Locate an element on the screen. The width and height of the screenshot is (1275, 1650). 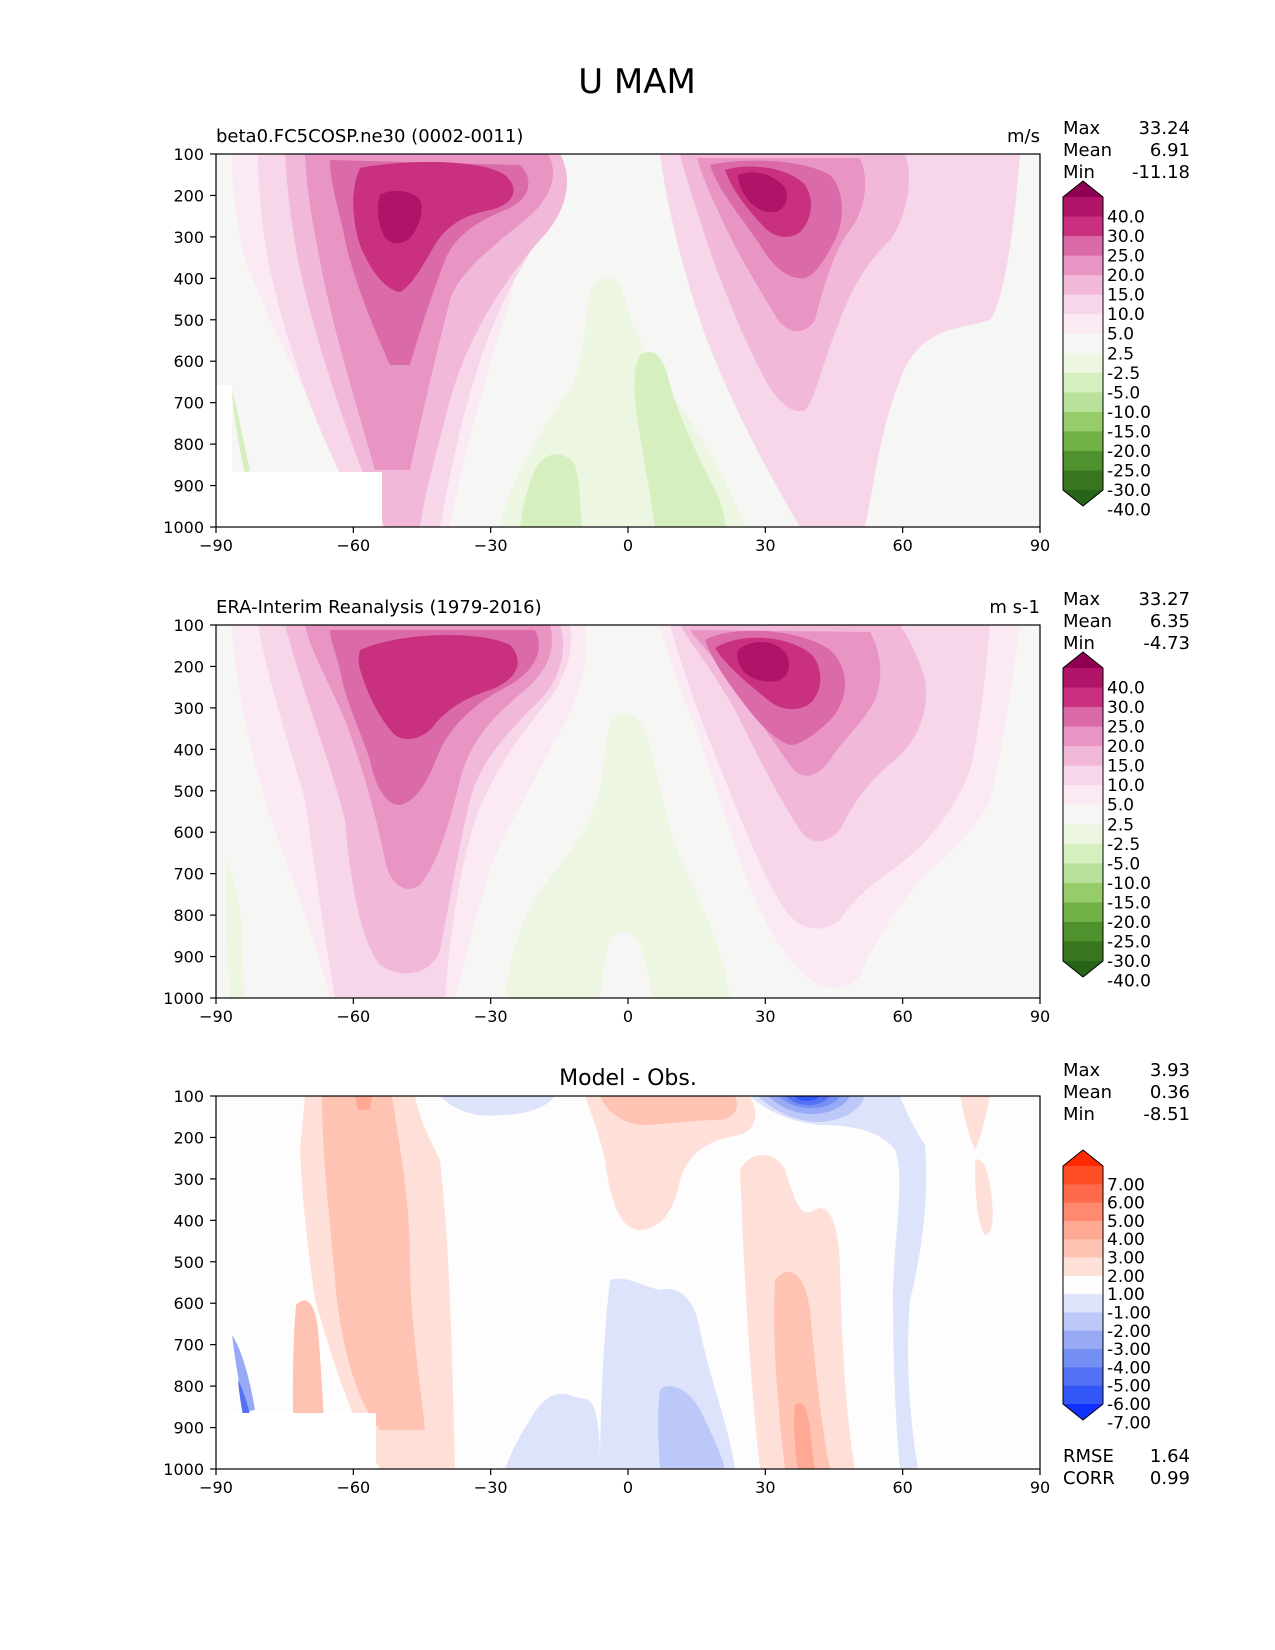
colorbar-label: 30.0 is located at coordinates (1126, 237).